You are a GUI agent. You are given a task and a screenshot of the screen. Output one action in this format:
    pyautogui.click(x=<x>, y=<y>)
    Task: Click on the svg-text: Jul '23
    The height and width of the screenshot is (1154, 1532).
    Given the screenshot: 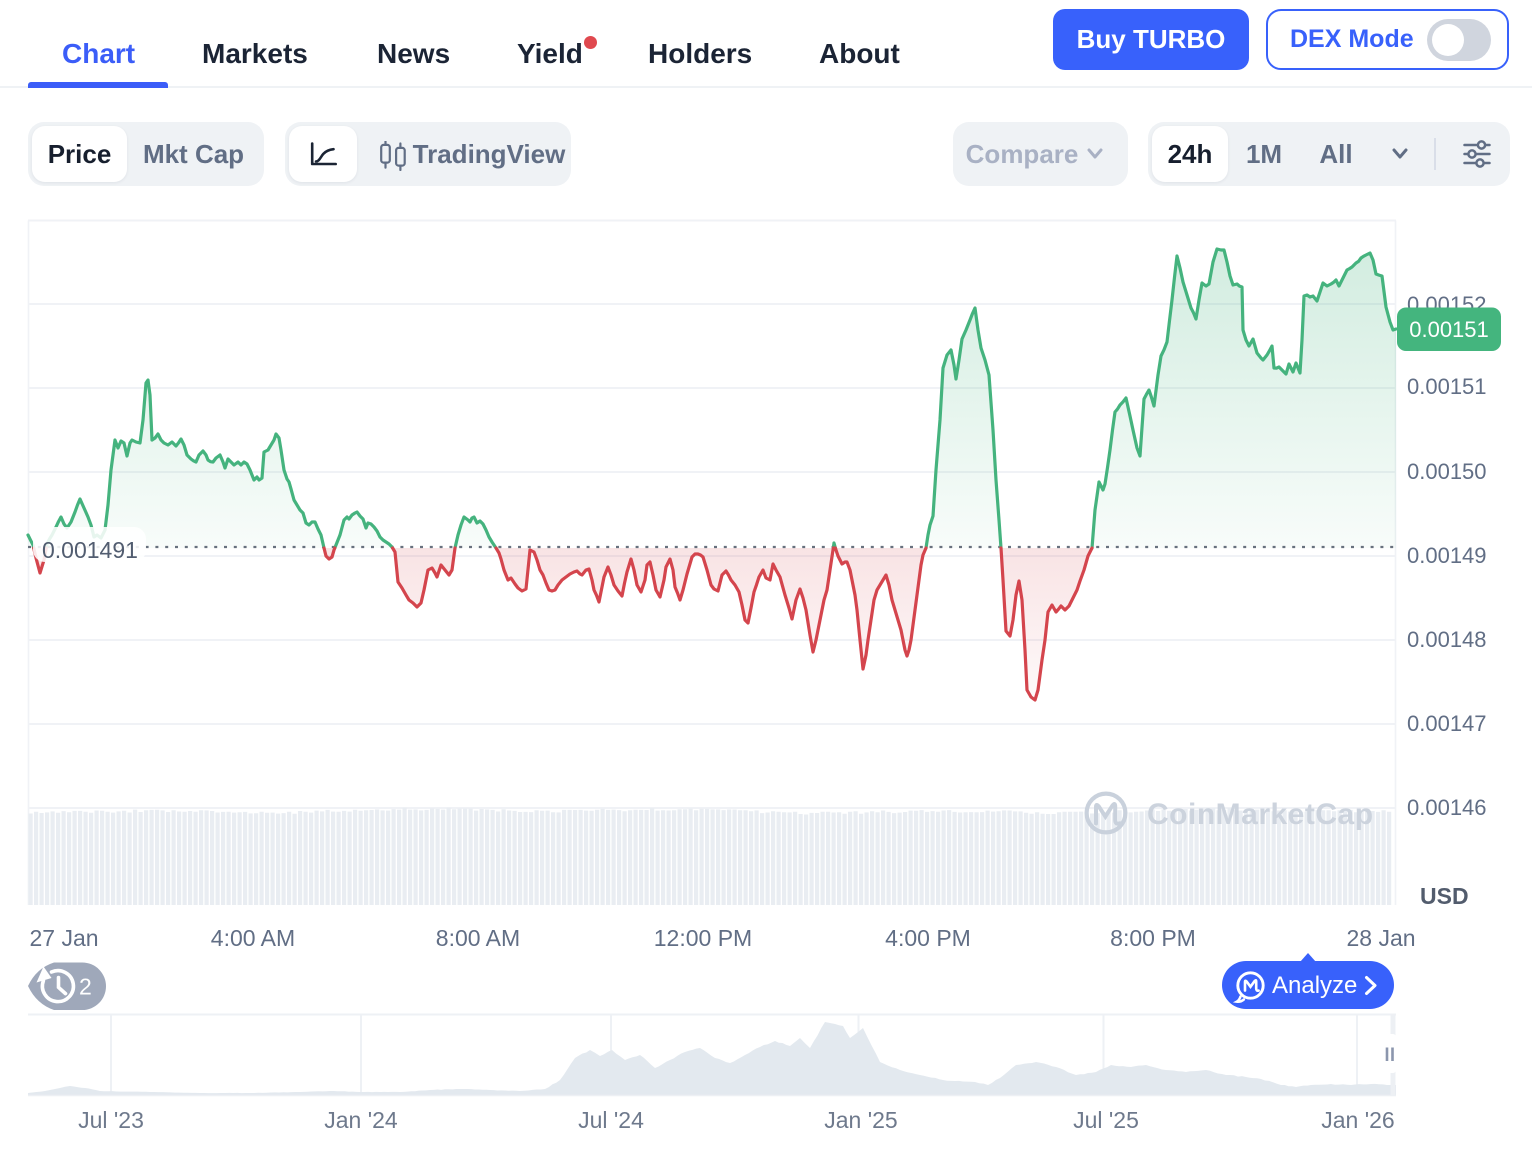 What is the action you would take?
    pyautogui.click(x=111, y=1120)
    